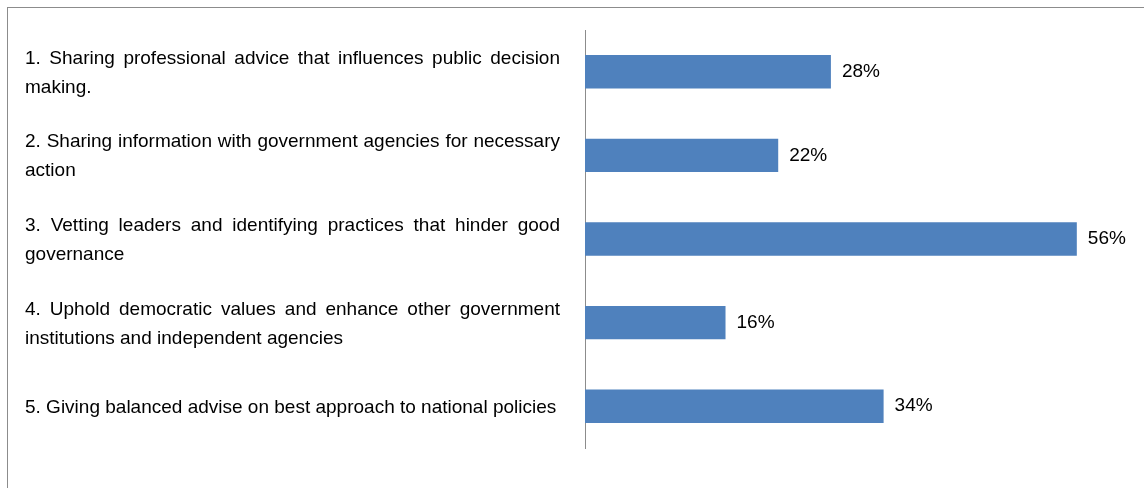  Describe the element at coordinates (913, 405) in the screenshot. I see `data-label: 34%` at that location.